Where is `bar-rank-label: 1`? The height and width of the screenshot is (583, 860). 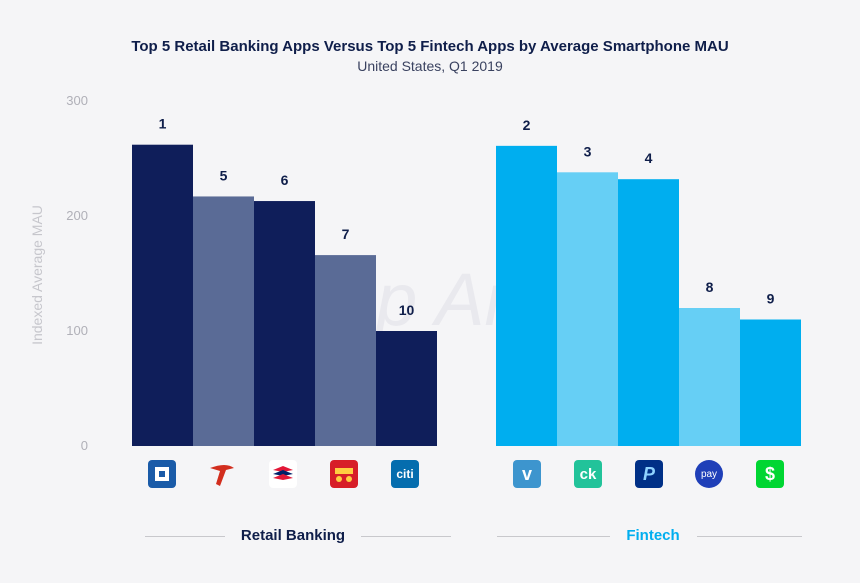
bar-rank-label: 1 is located at coordinates (163, 124).